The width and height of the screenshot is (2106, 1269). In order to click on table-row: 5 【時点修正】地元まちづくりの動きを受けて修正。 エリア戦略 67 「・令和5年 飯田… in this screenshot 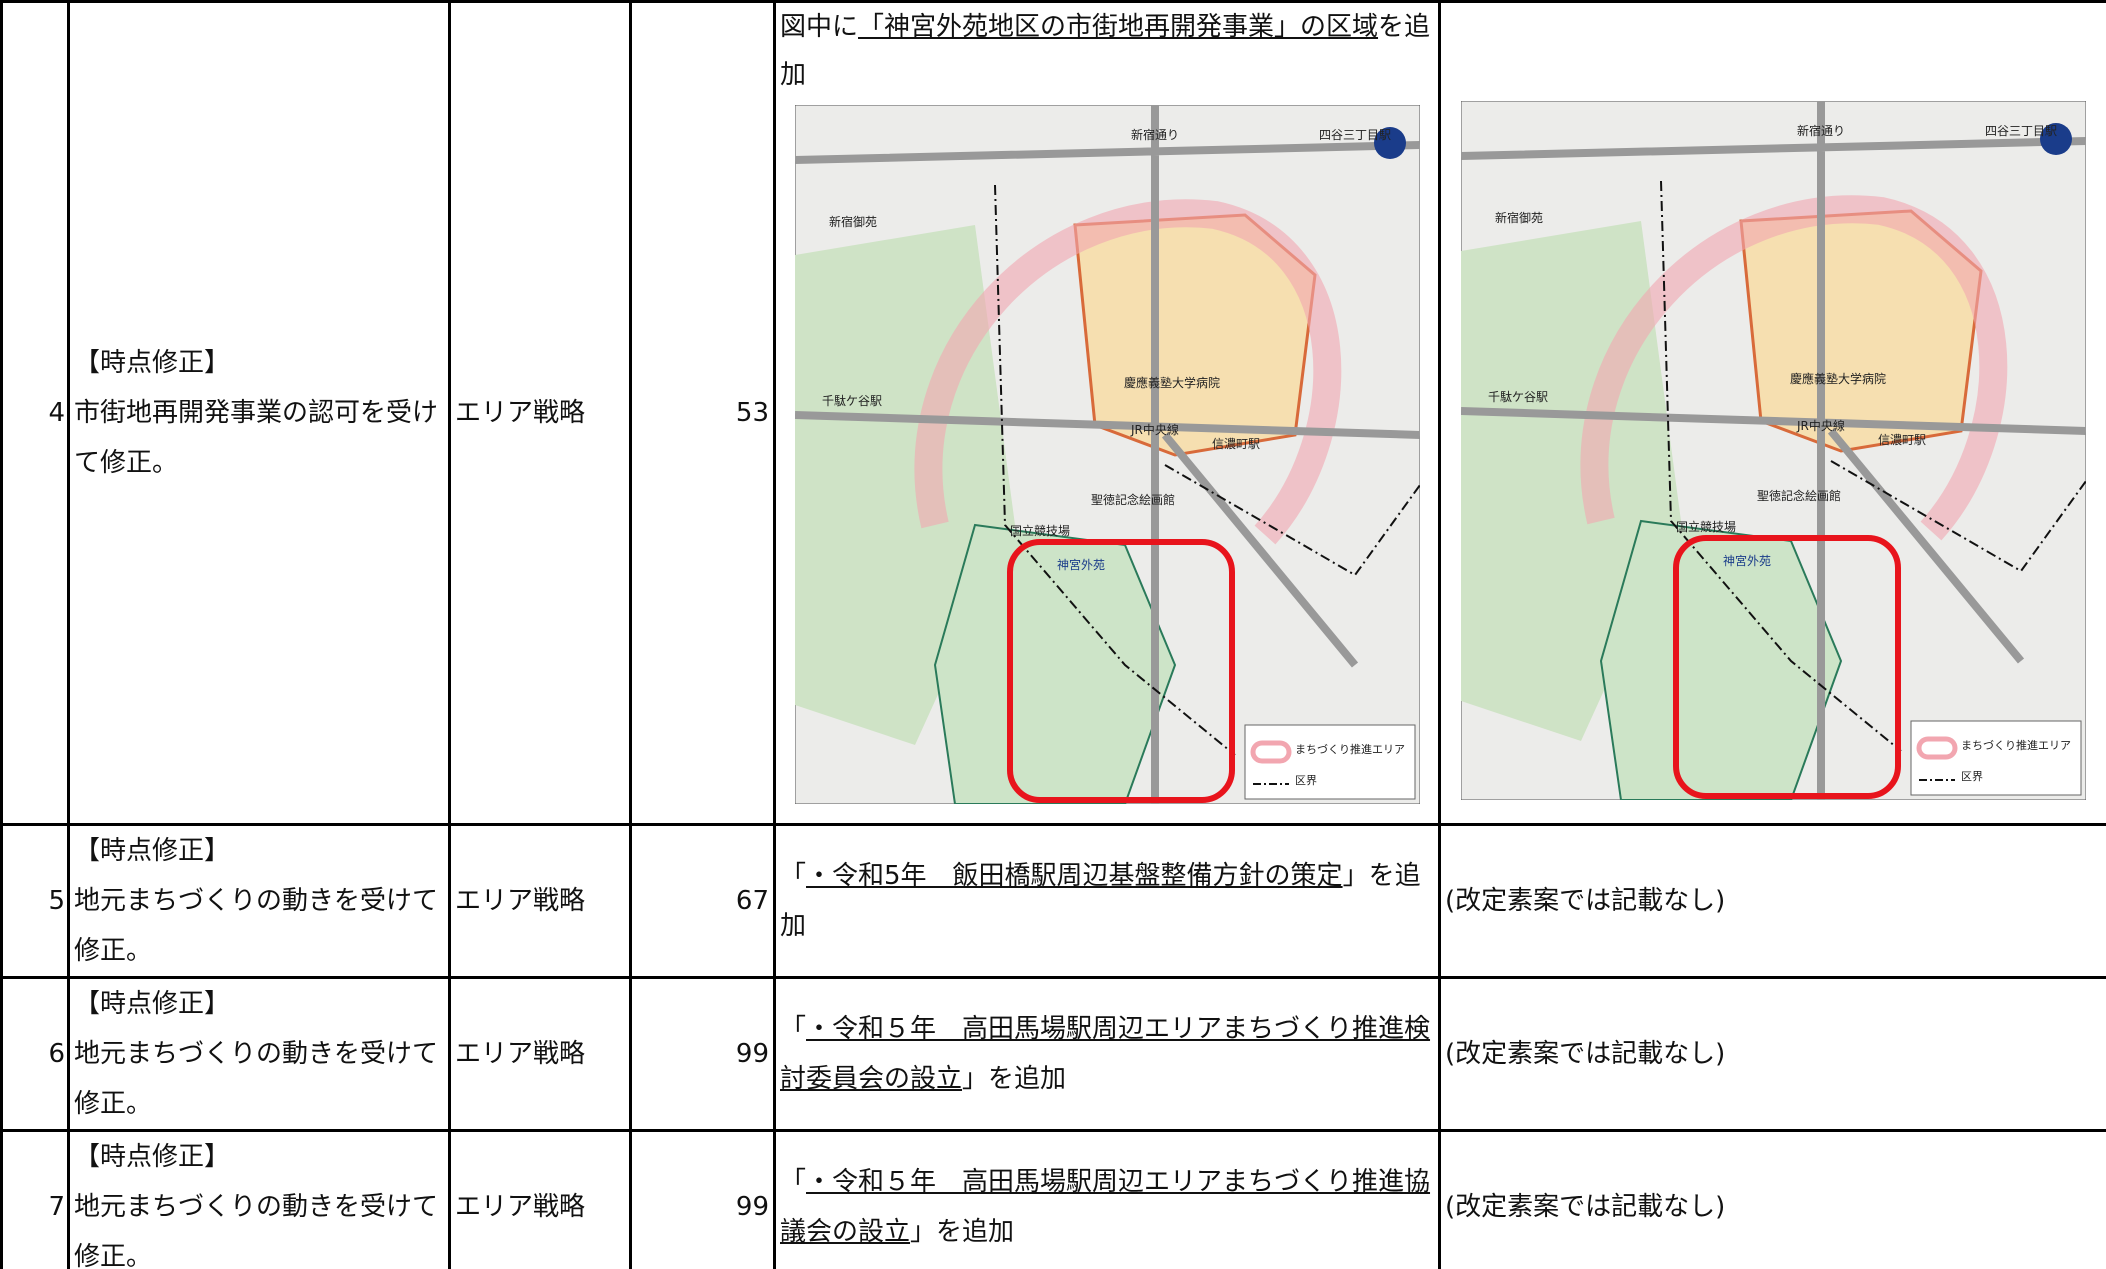, I will do `click(1053, 901)`.